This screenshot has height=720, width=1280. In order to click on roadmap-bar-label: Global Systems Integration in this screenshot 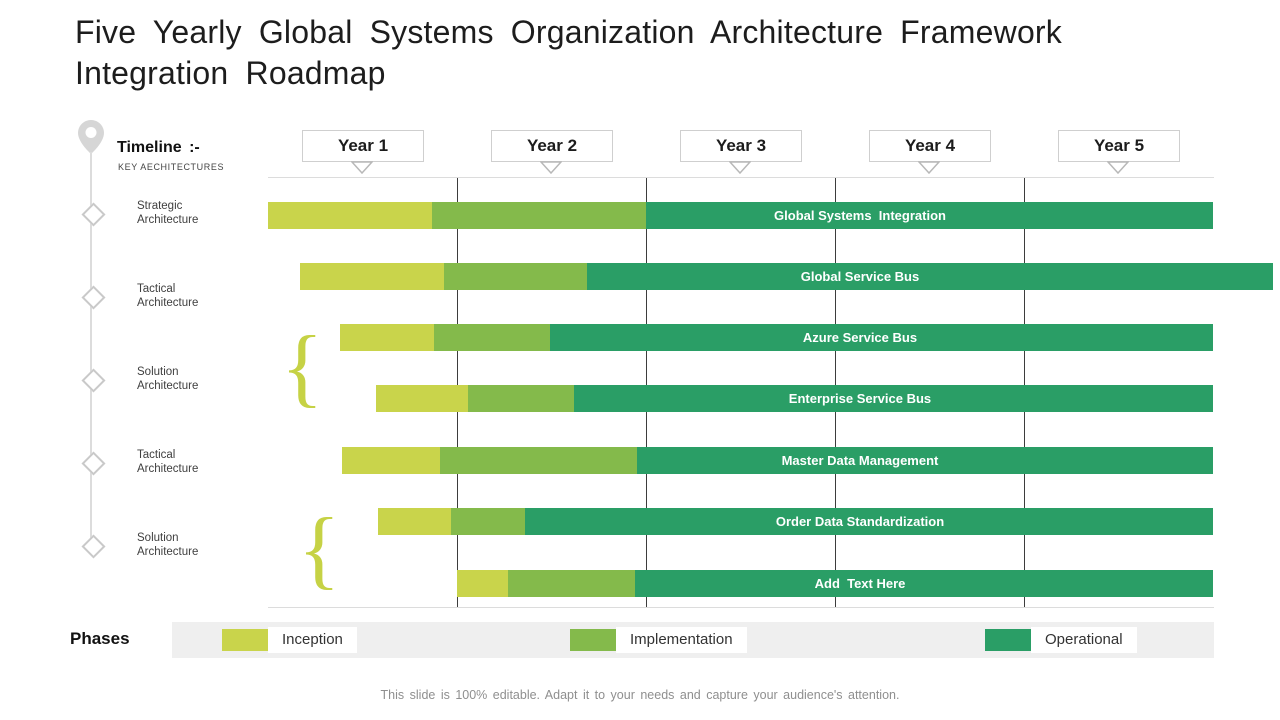, I will do `click(860, 215)`.